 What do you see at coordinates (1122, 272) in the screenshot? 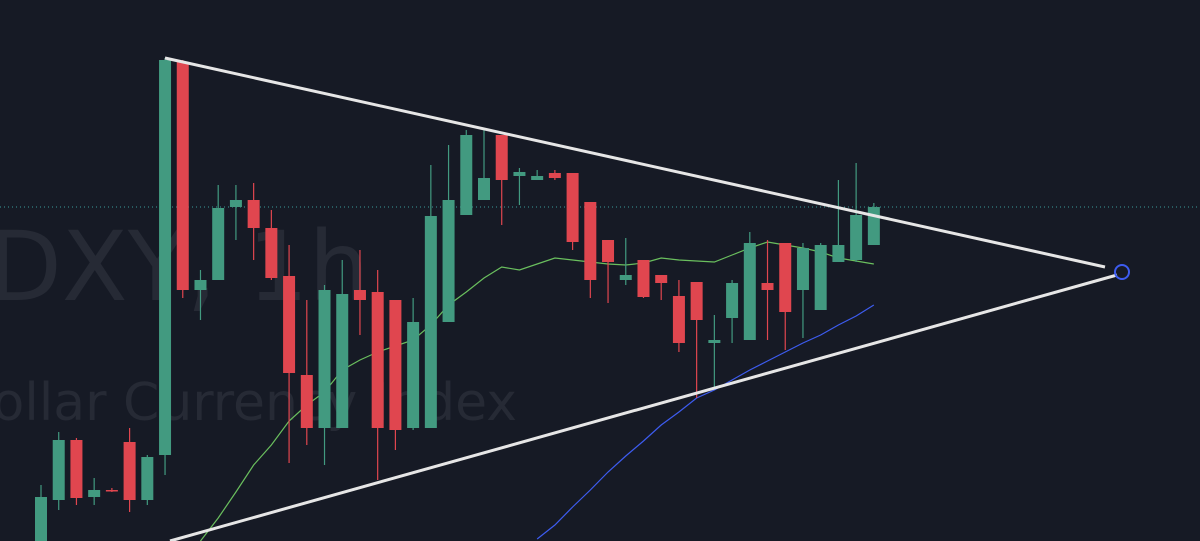
I see `trendline-handle` at bounding box center [1122, 272].